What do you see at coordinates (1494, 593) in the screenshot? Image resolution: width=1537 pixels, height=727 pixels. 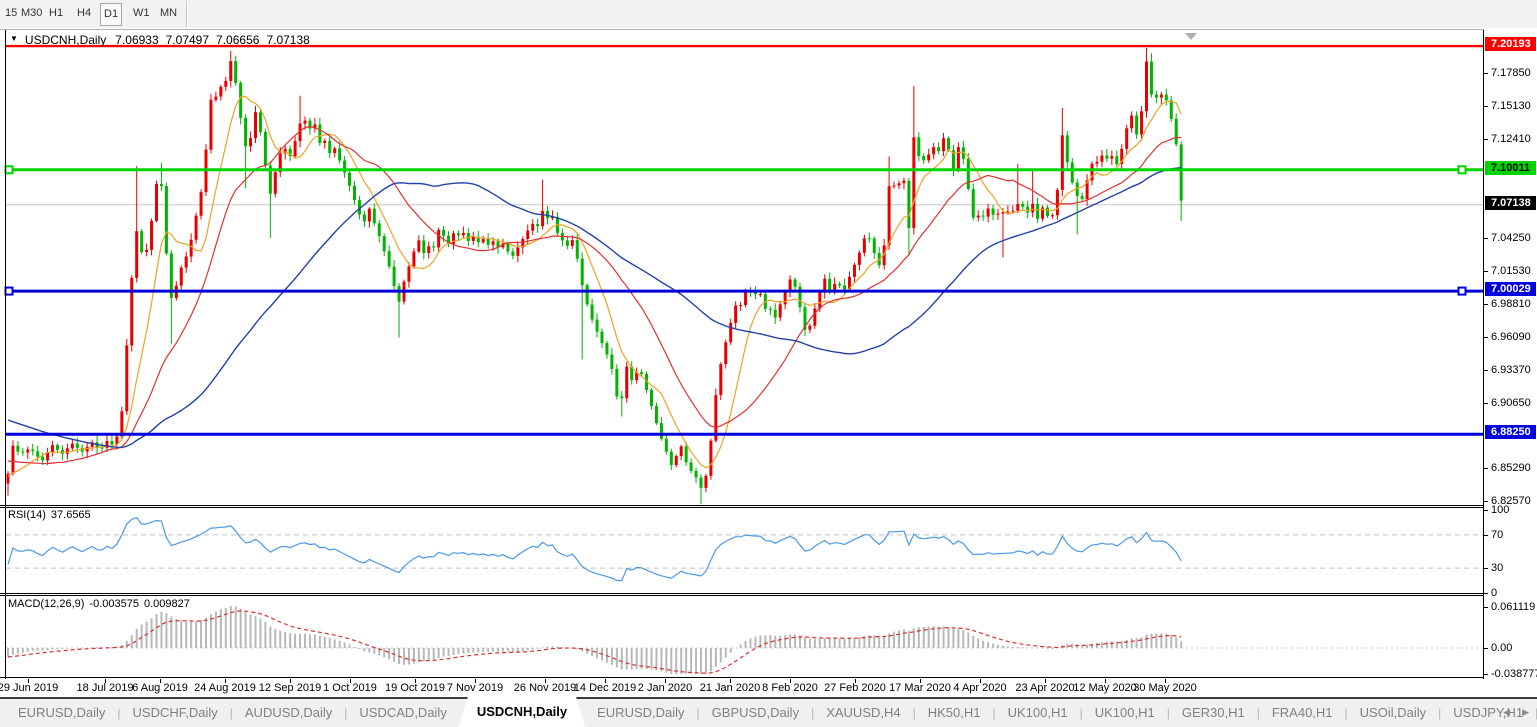 I see `rsi-axis-label: 0` at bounding box center [1494, 593].